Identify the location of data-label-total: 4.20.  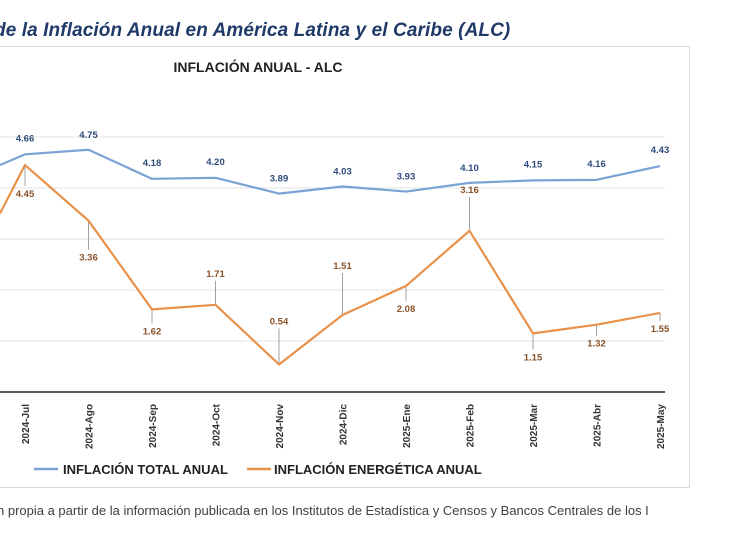
(215, 162).